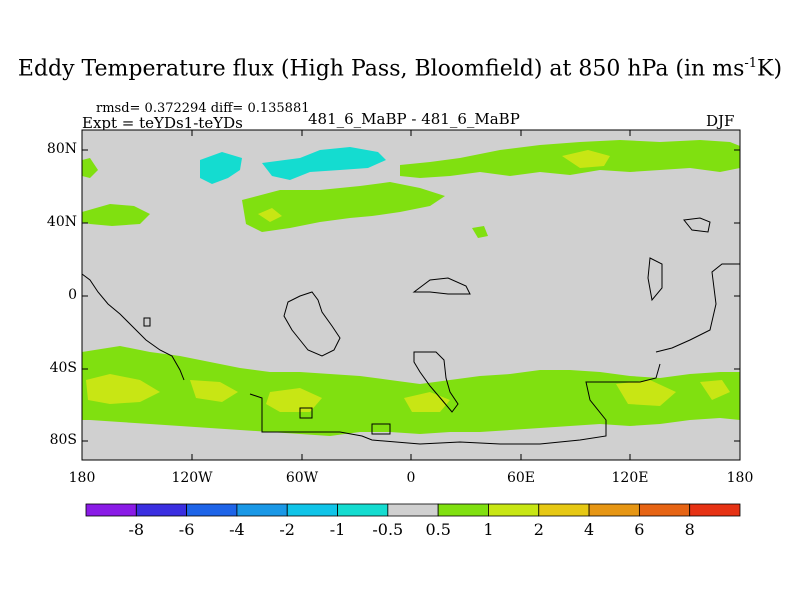  Describe the element at coordinates (589, 529) in the screenshot. I see `colorbar-label: 4` at that location.